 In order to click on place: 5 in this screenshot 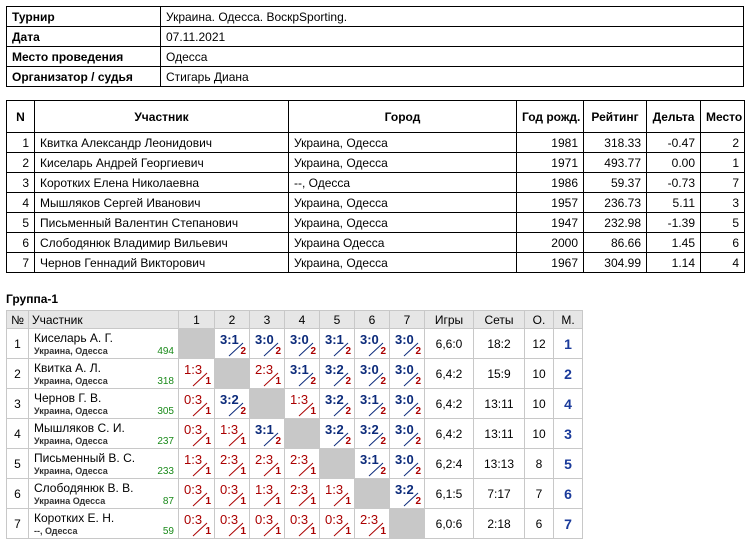, I will do `click(568, 463)`.